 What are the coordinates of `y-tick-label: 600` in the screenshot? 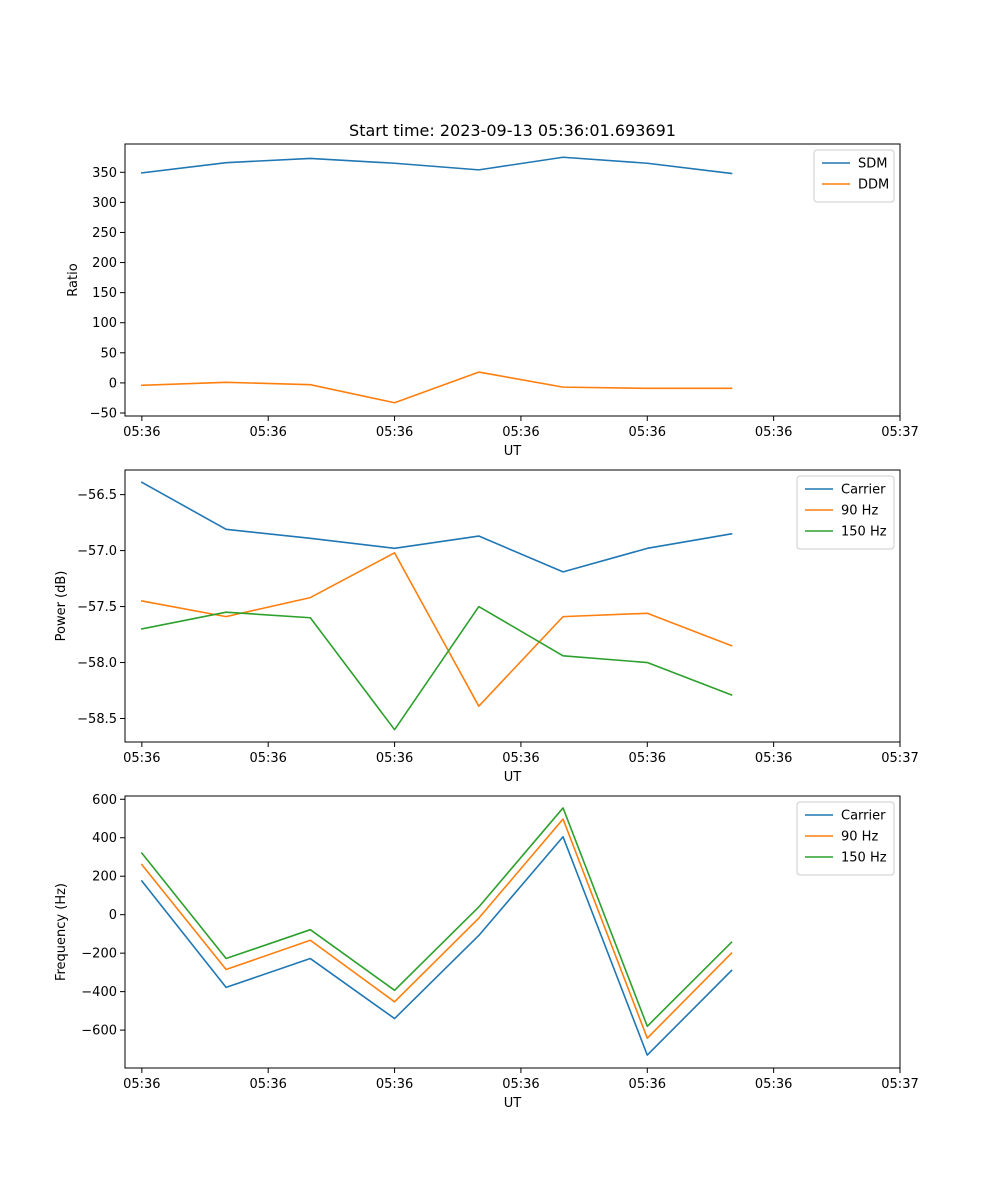 It's located at (104, 800).